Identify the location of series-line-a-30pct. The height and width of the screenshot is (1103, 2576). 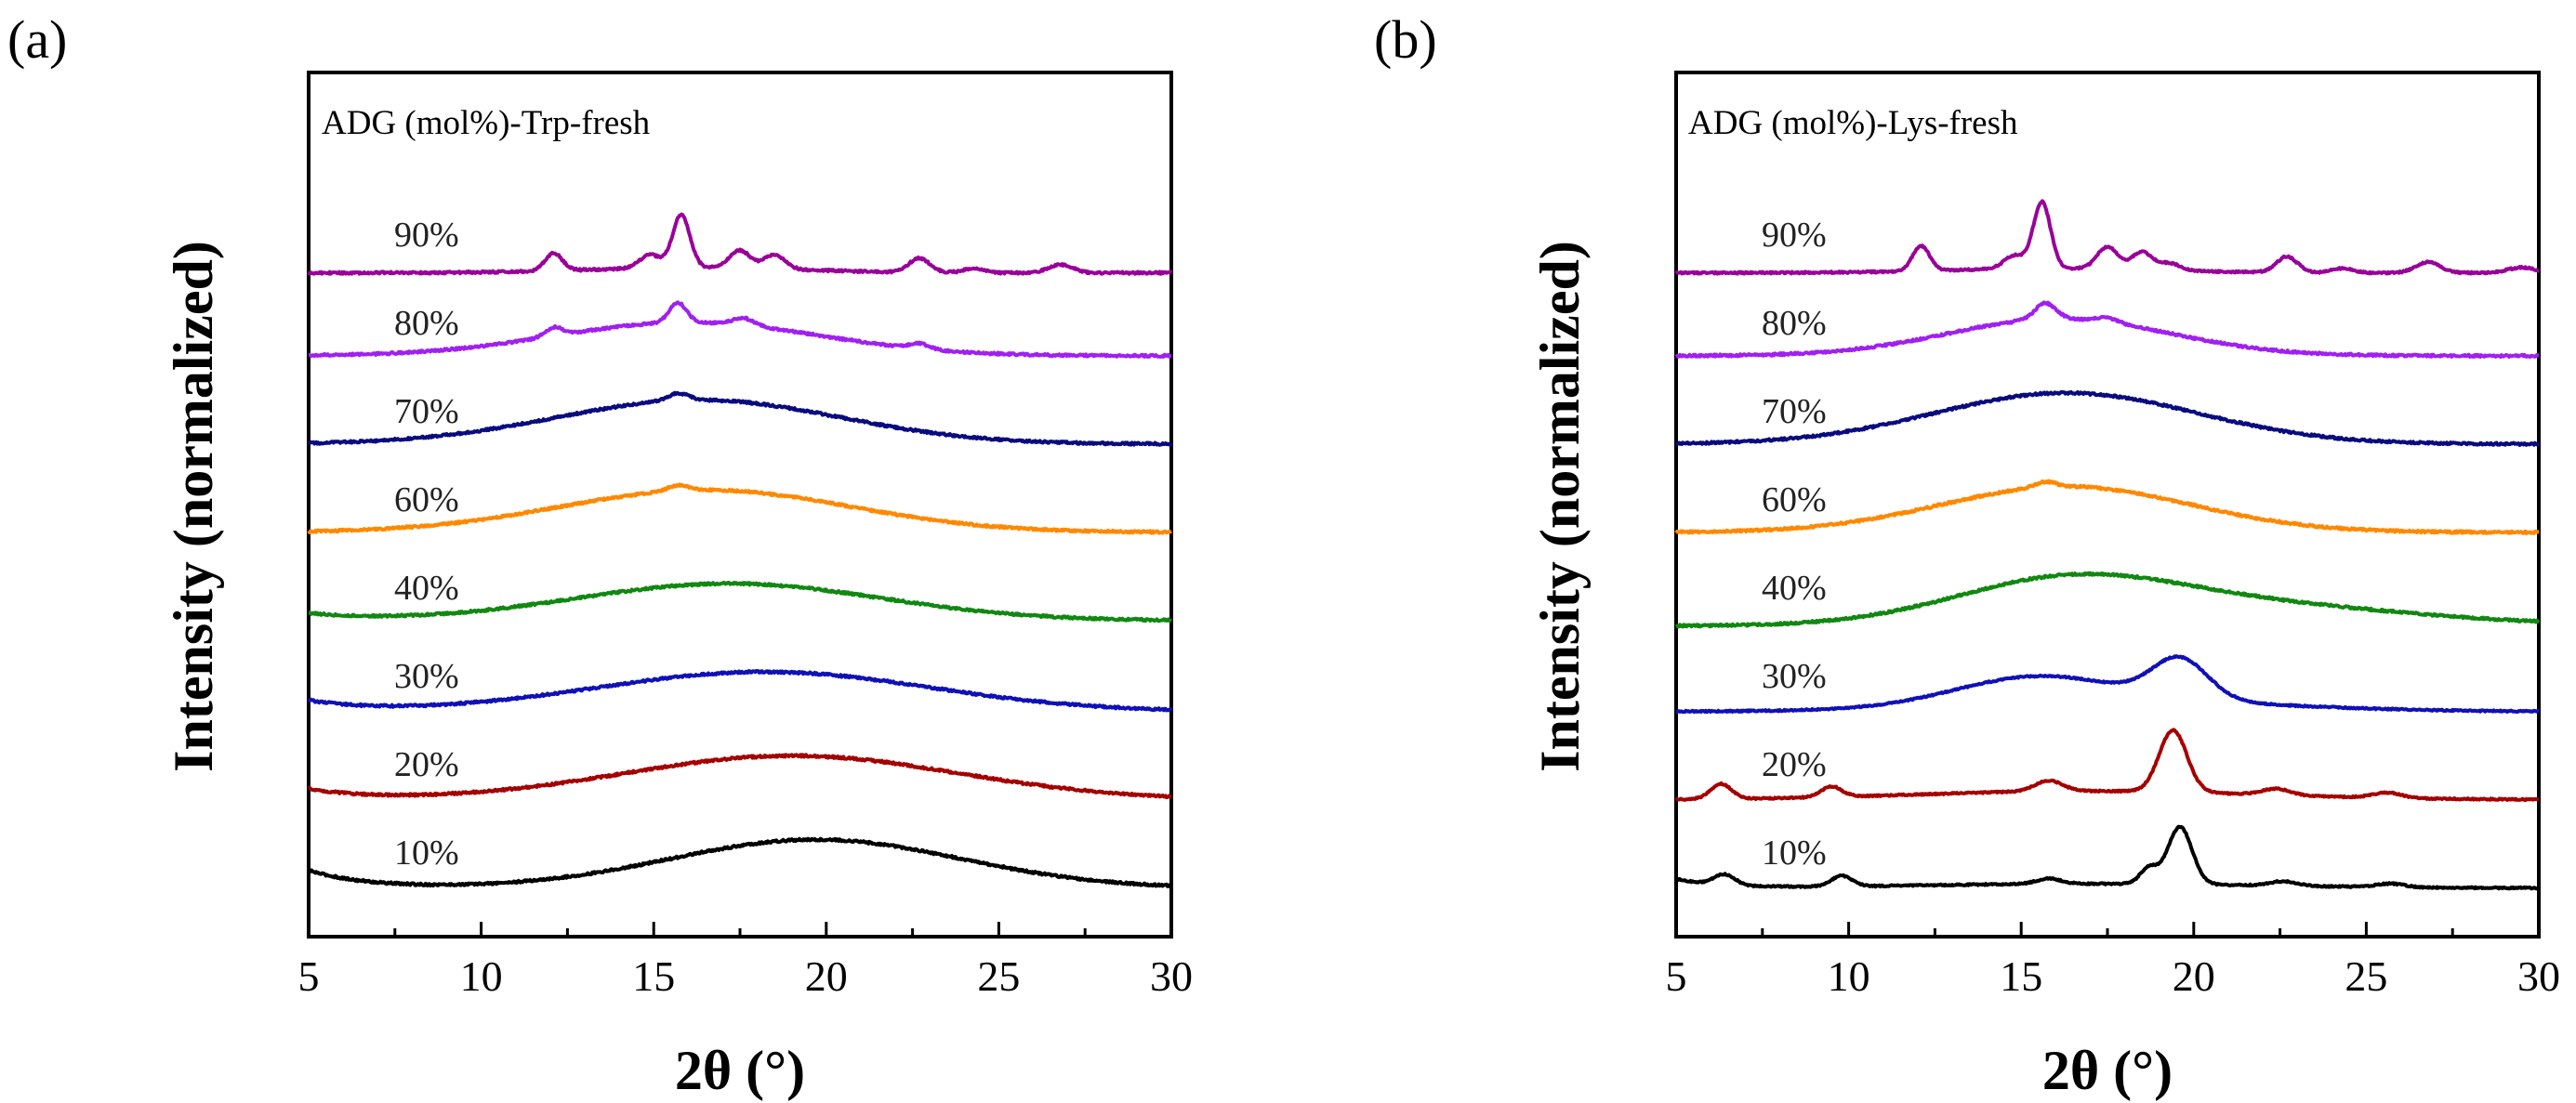
(740, 691).